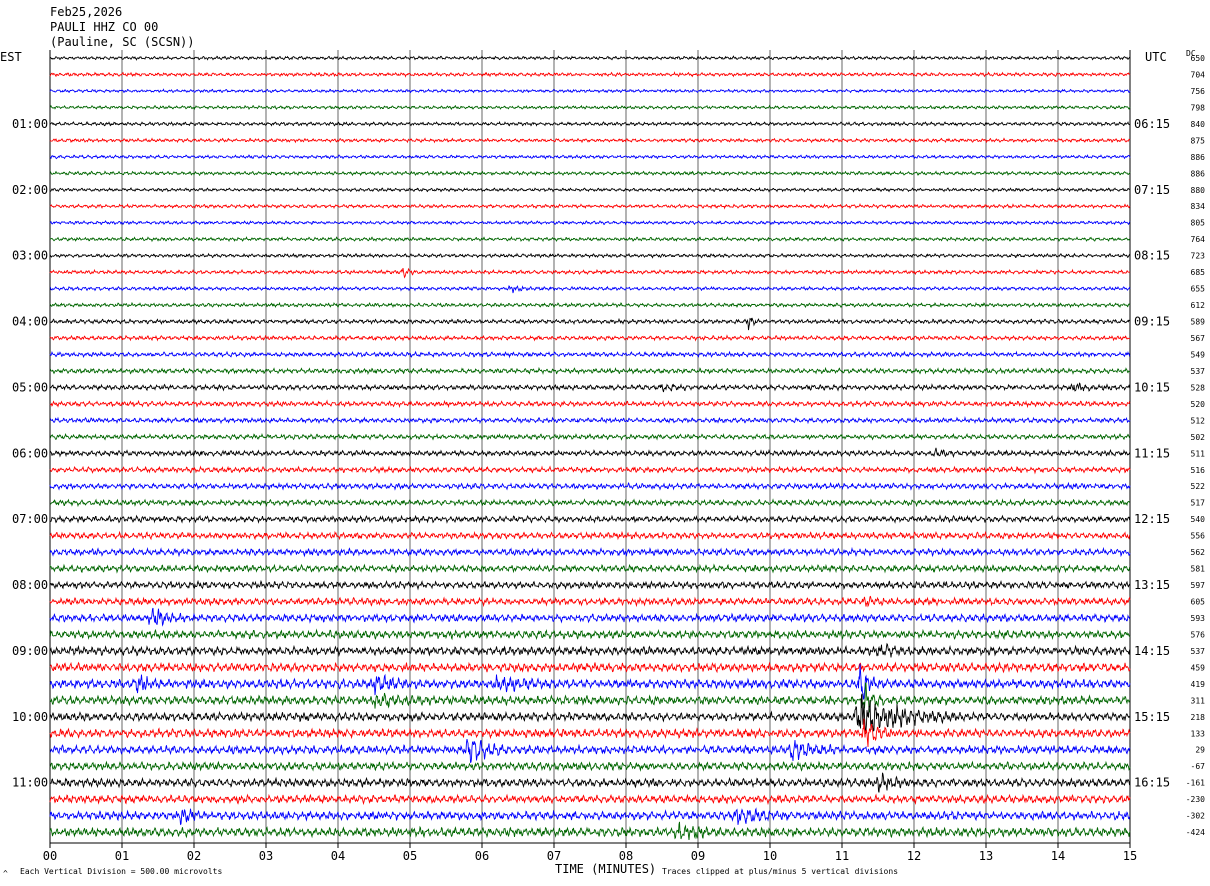 This screenshot has height=886, width=1210. Describe the element at coordinates (1198, 733) in the screenshot. I see `dc-offset-label: 133` at that location.